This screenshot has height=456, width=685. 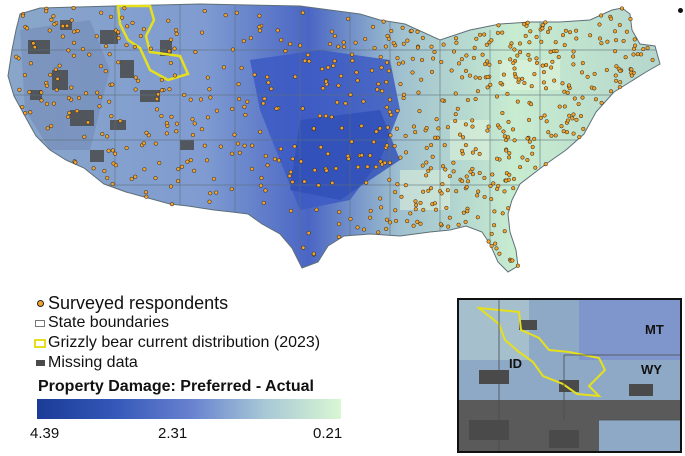 I want to click on corner-dot, so click(x=680, y=10).